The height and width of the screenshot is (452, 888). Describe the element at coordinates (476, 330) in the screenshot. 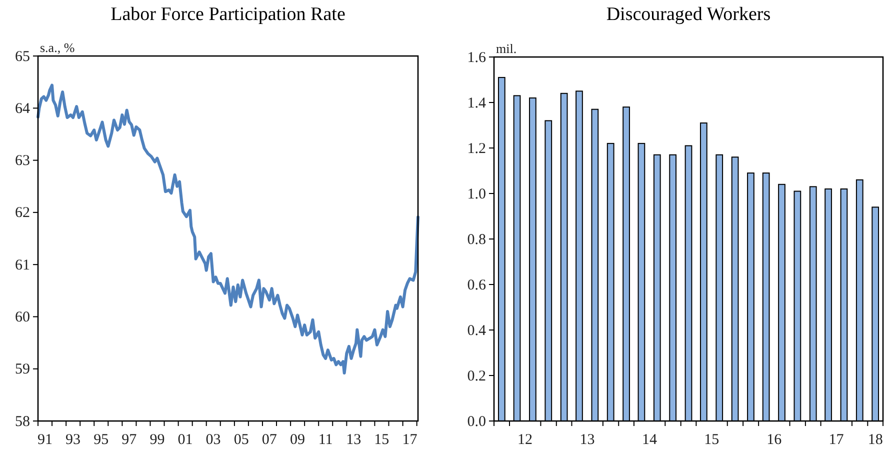

I see `y-tick-label: 0.4` at that location.